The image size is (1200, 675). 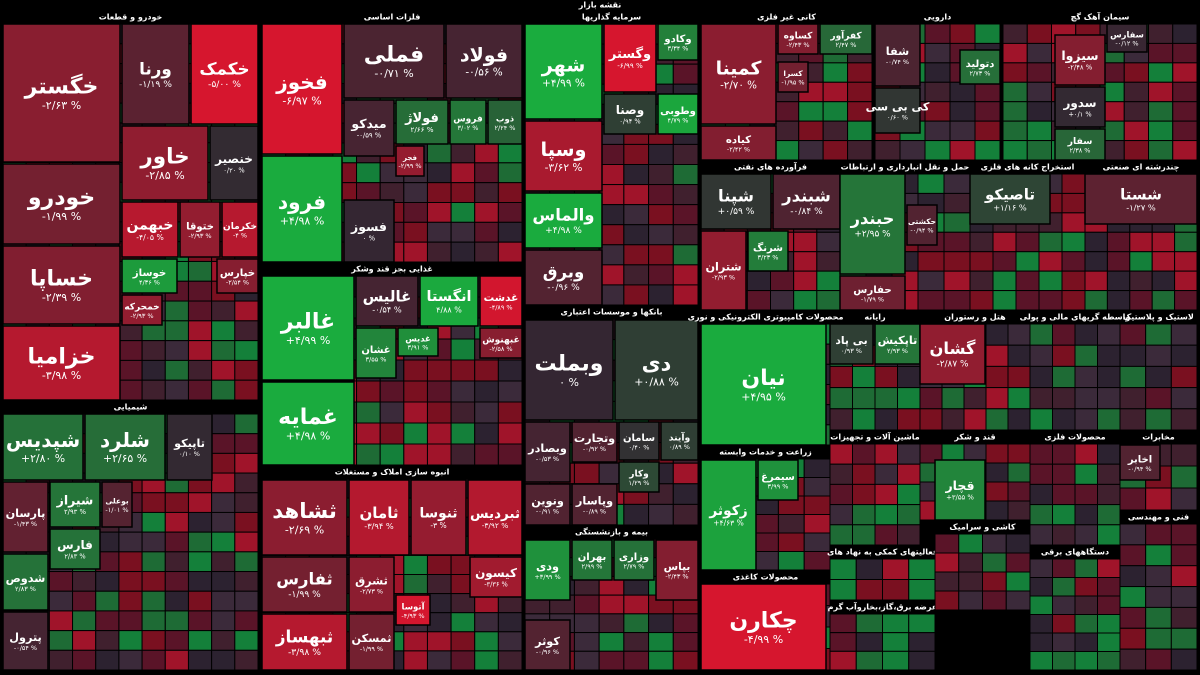 I want to click on tile-name: سیمرغ, so click(x=778, y=477).